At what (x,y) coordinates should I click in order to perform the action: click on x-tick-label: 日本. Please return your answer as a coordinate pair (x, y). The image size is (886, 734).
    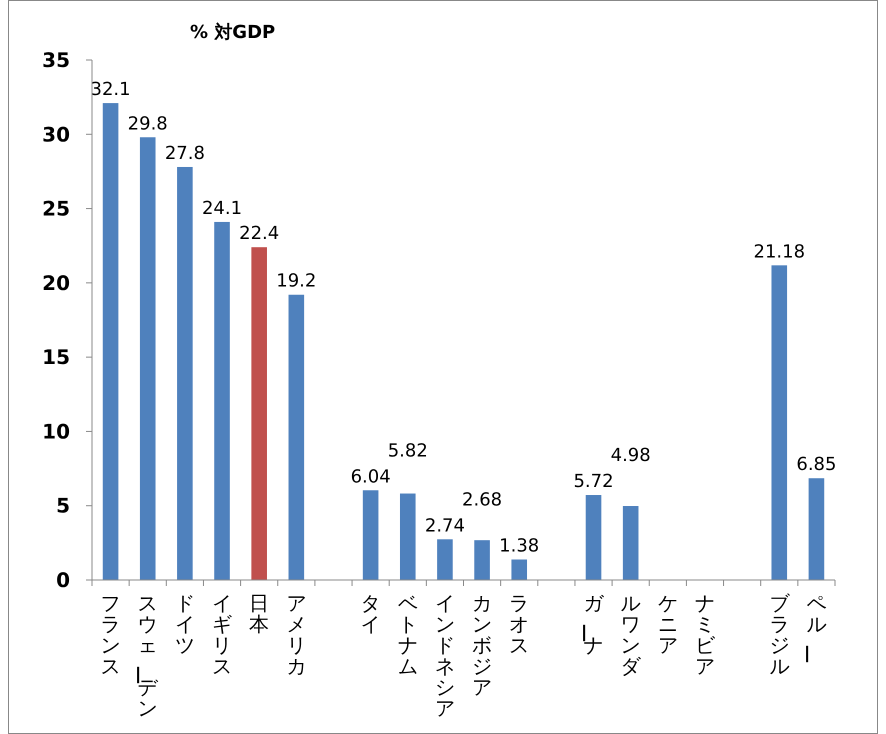
    Looking at the image, I should click on (259, 613).